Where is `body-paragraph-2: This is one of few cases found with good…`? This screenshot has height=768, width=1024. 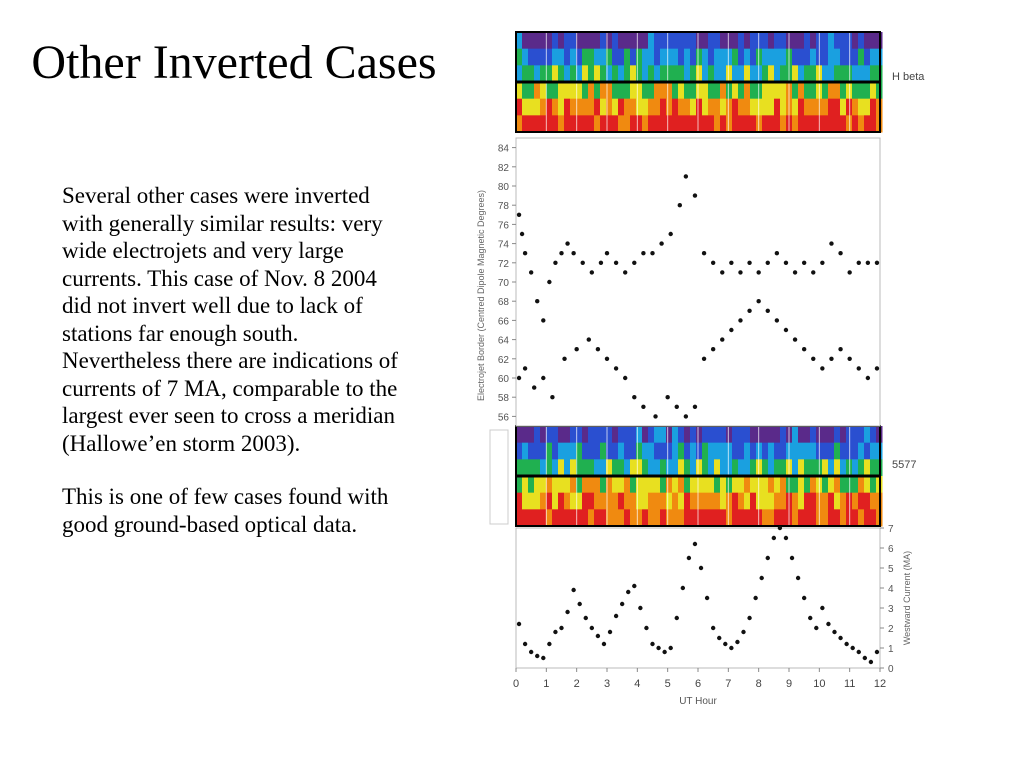
body-paragraph-2: This is one of few cases found with good… is located at coordinates (225, 510).